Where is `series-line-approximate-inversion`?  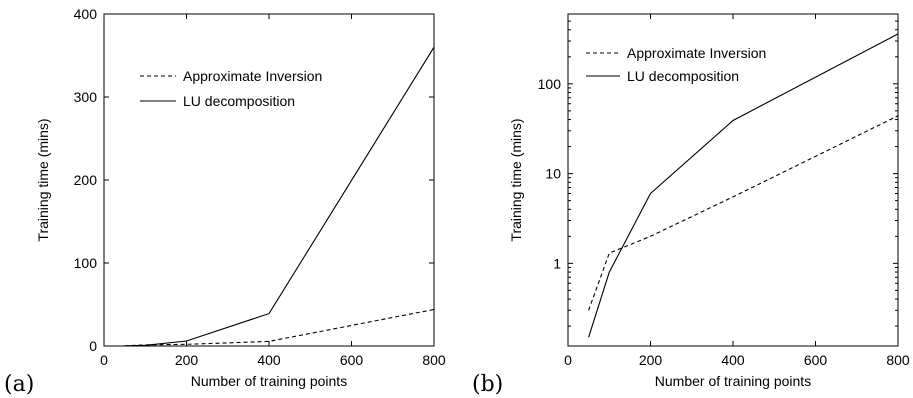
series-line-approximate-inversion is located at coordinates (279, 327).